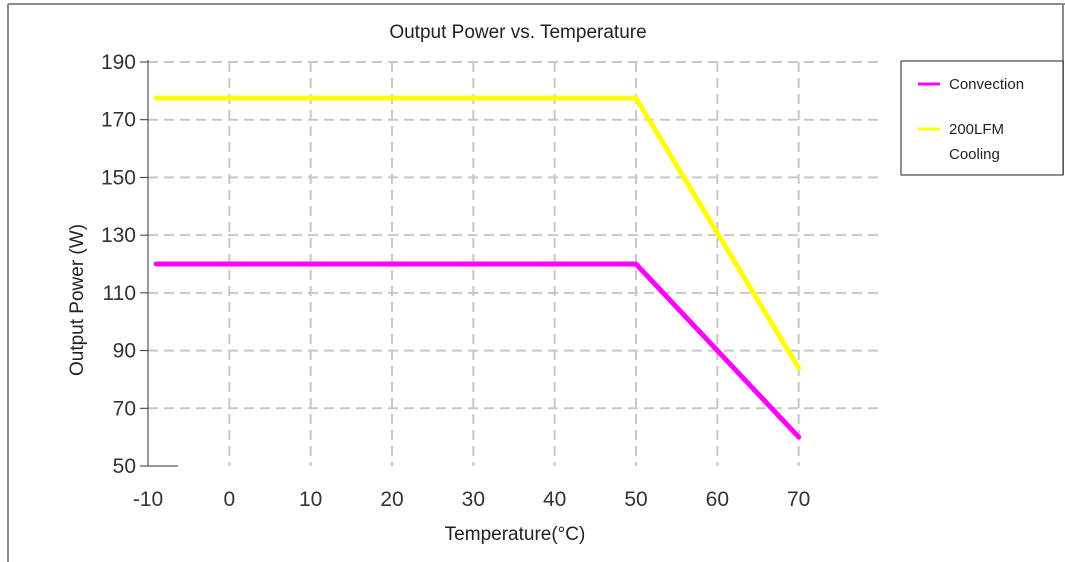 The width and height of the screenshot is (1065, 562). Describe the element at coordinates (517, 32) in the screenshot. I see `chart-title: Output Power vs. Temperature` at that location.